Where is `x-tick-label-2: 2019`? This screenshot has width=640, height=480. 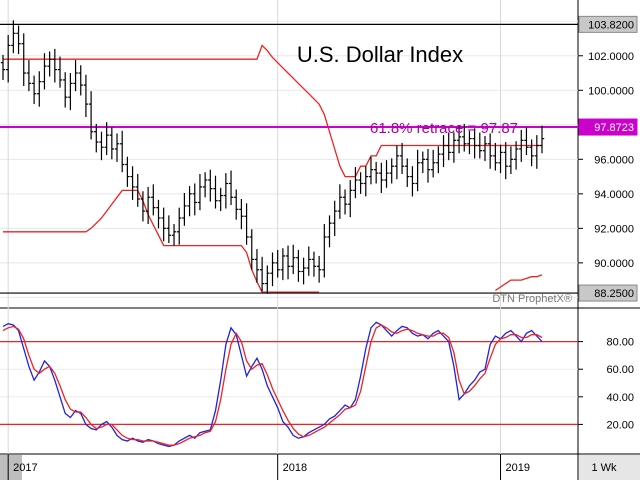
x-tick-label-2: 2019 is located at coordinates (518, 468).